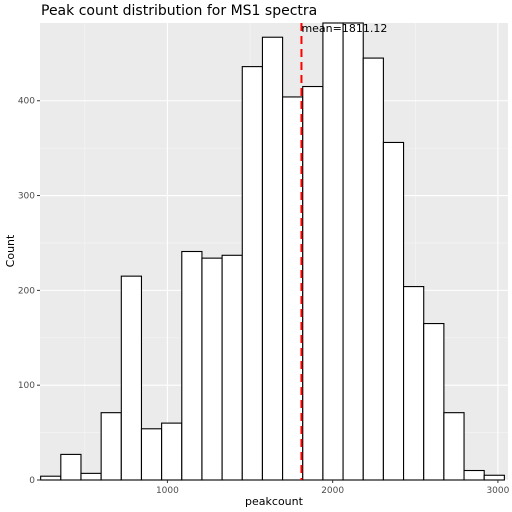  I want to click on chart-title: Peak count distribution for MS1 spectra, so click(179, 11).